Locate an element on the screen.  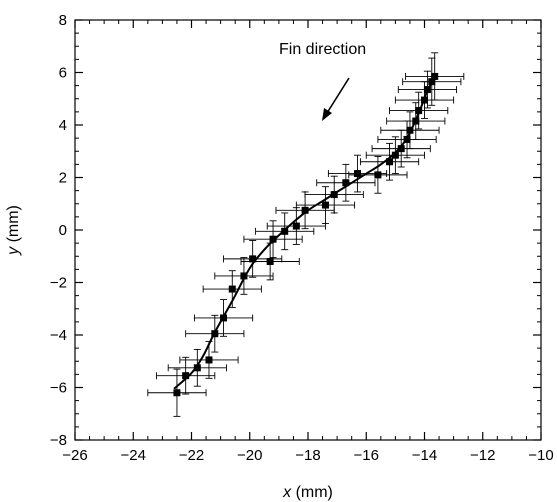
annotation-fin-direction: Fin direction is located at coordinates (322, 49).